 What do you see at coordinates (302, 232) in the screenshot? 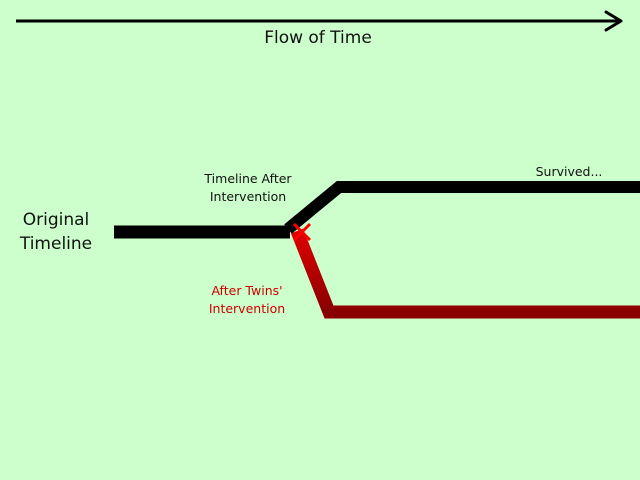
I see `divergence-cross-icon` at bounding box center [302, 232].